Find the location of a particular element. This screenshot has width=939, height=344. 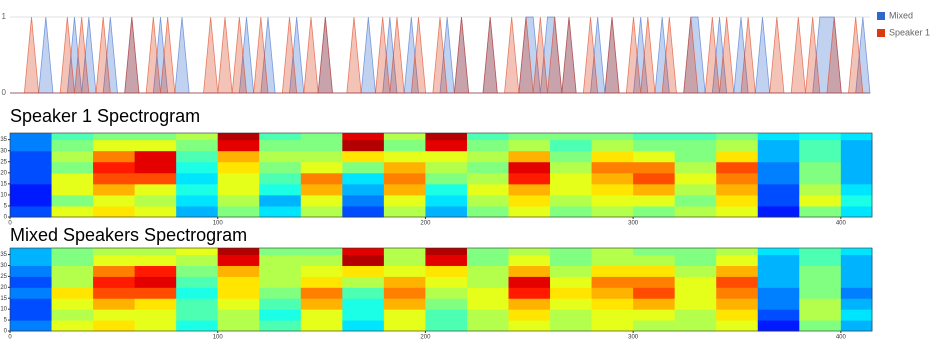

y-tick-label: 0 is located at coordinates (6, 332).